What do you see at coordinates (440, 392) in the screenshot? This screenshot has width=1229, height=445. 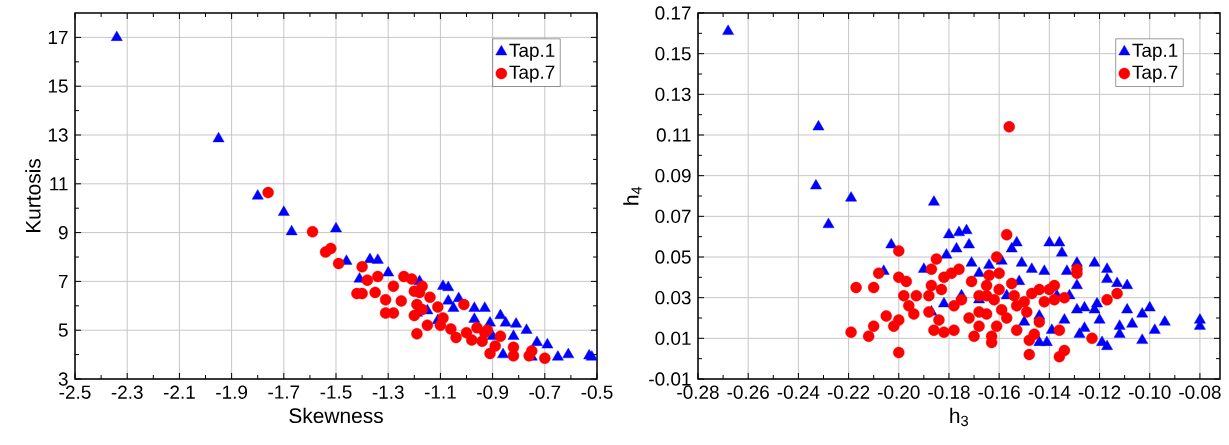 I see `x-tick-label: -1.1` at bounding box center [440, 392].